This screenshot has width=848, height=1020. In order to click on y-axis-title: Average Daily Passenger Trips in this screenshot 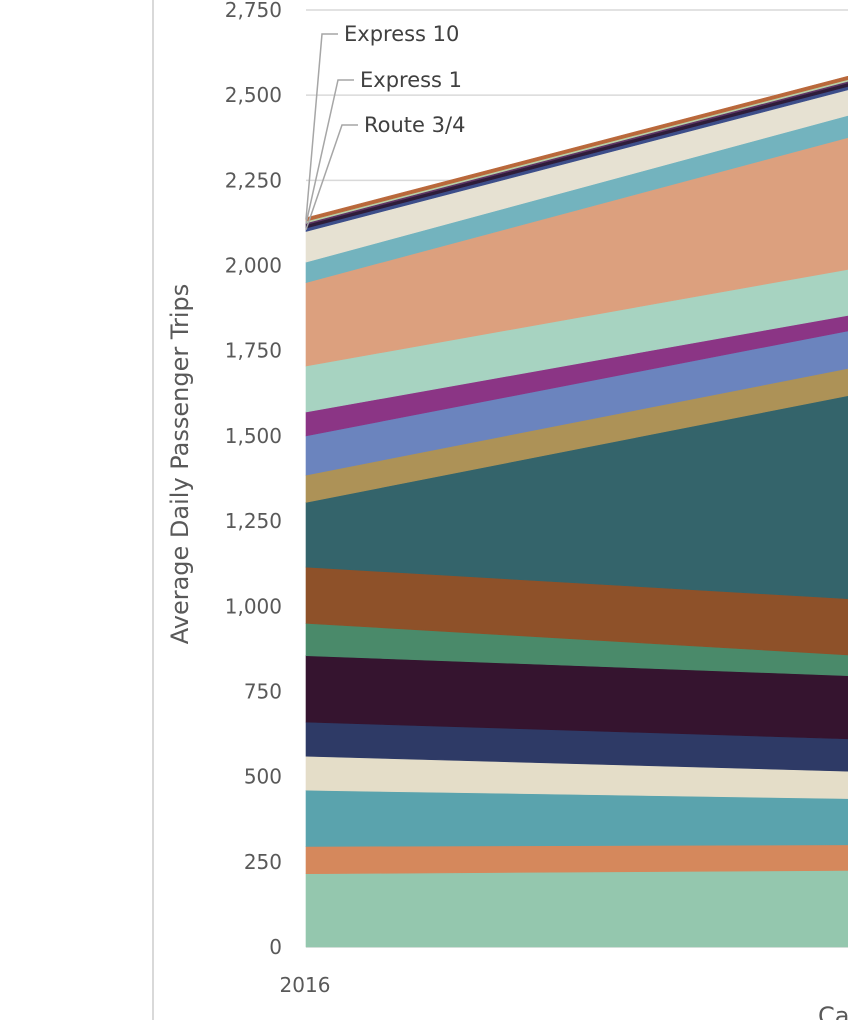, I will do `click(180, 464)`.